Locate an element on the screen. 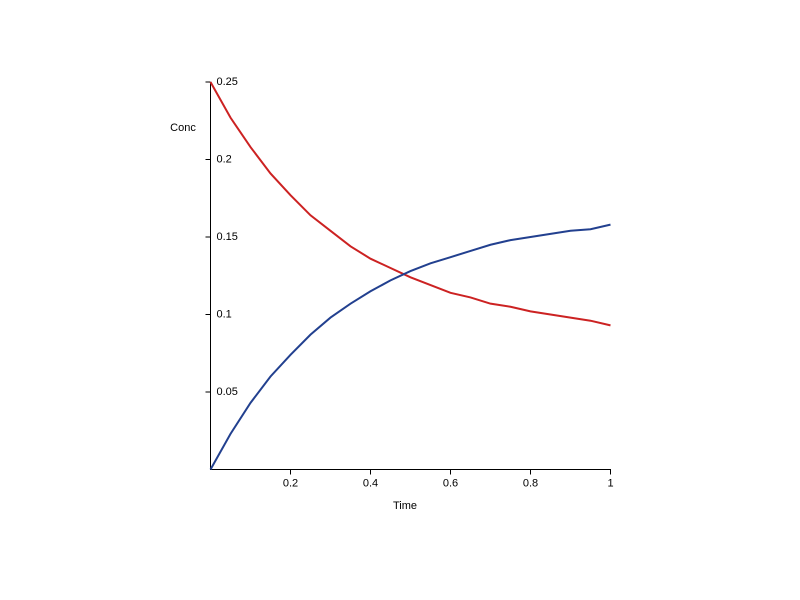 This screenshot has height=600, width=800. y-tick-label: 0.1 is located at coordinates (224, 314).